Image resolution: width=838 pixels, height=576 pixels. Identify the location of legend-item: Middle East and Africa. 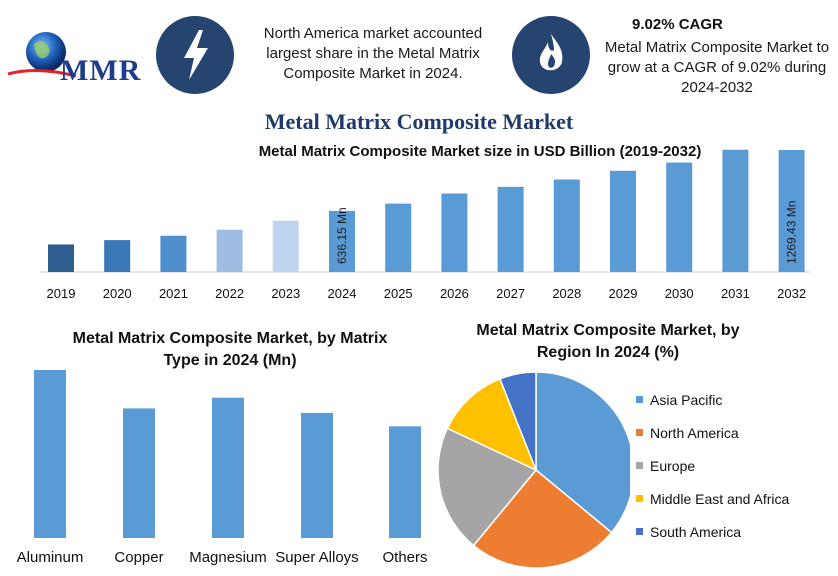
(712, 498).